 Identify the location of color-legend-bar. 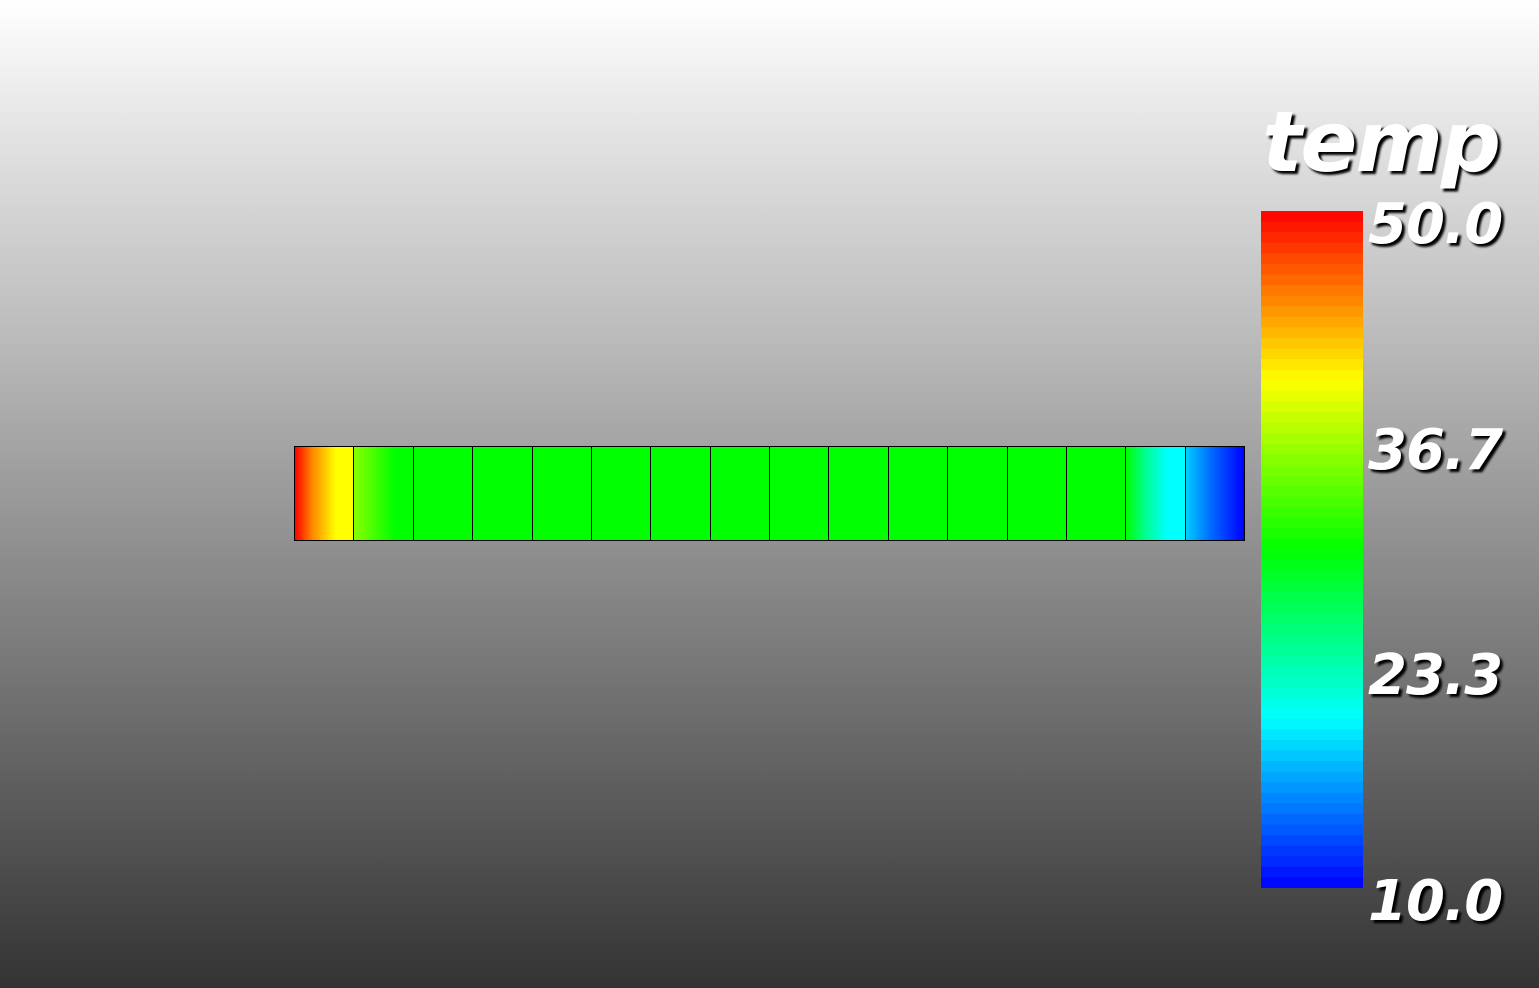
(1312, 549).